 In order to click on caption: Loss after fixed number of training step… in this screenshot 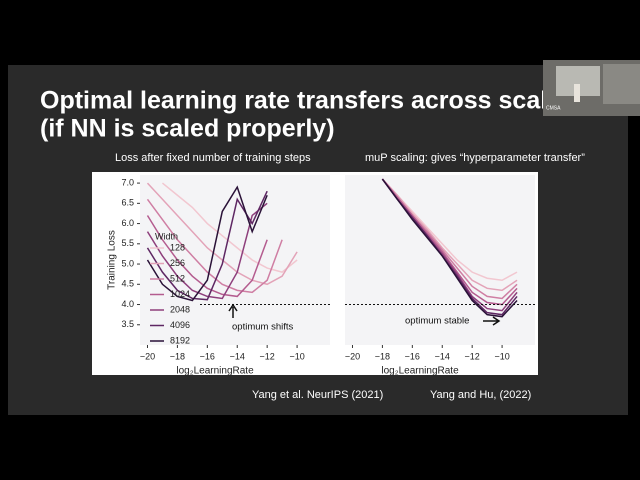, I will do `click(213, 158)`.